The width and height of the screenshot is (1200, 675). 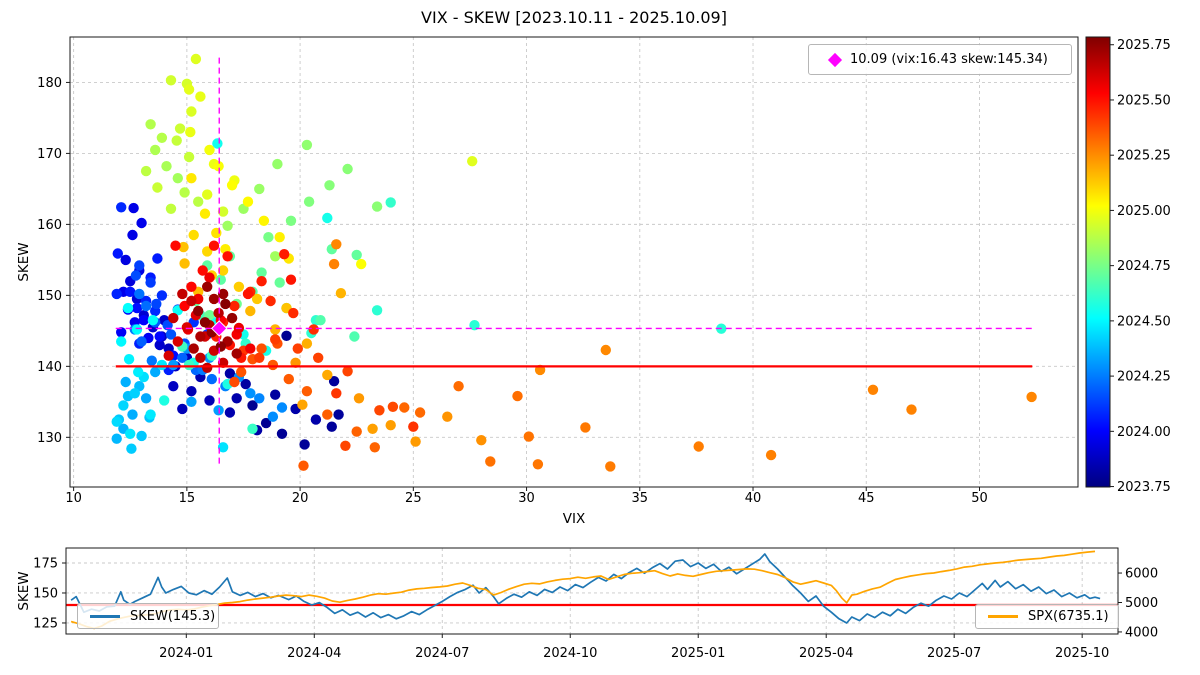 I want to click on svg-text: 2024.25, so click(x=1144, y=377).